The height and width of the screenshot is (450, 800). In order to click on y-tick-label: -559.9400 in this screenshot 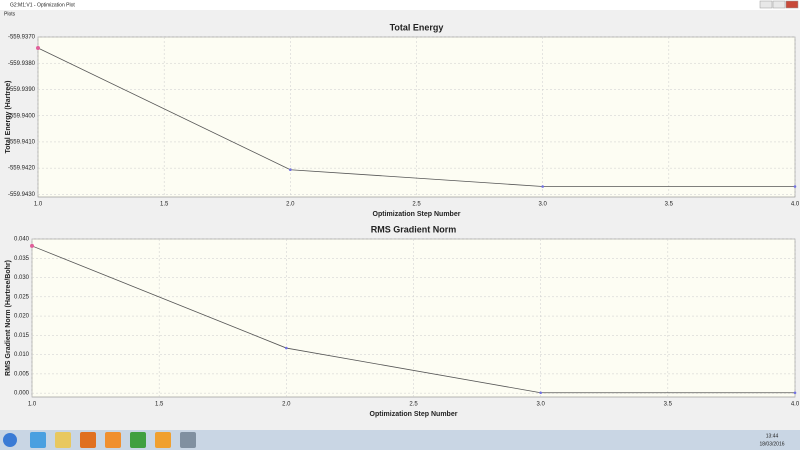, I will do `click(22, 116)`.